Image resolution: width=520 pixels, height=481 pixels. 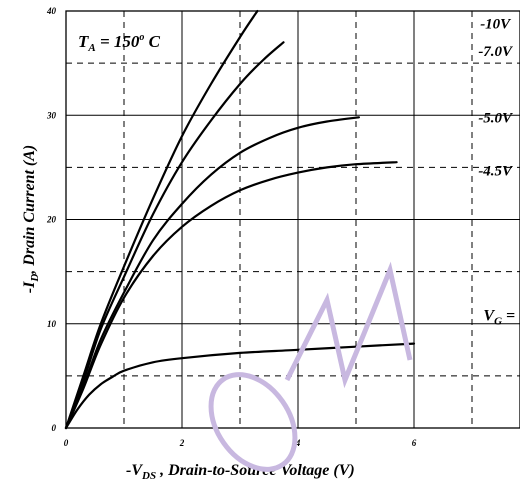 I want to click on curve-labels: -10V -7.0V -5.0V -4.5V VG = - 3.0V, so click(x=499, y=172).